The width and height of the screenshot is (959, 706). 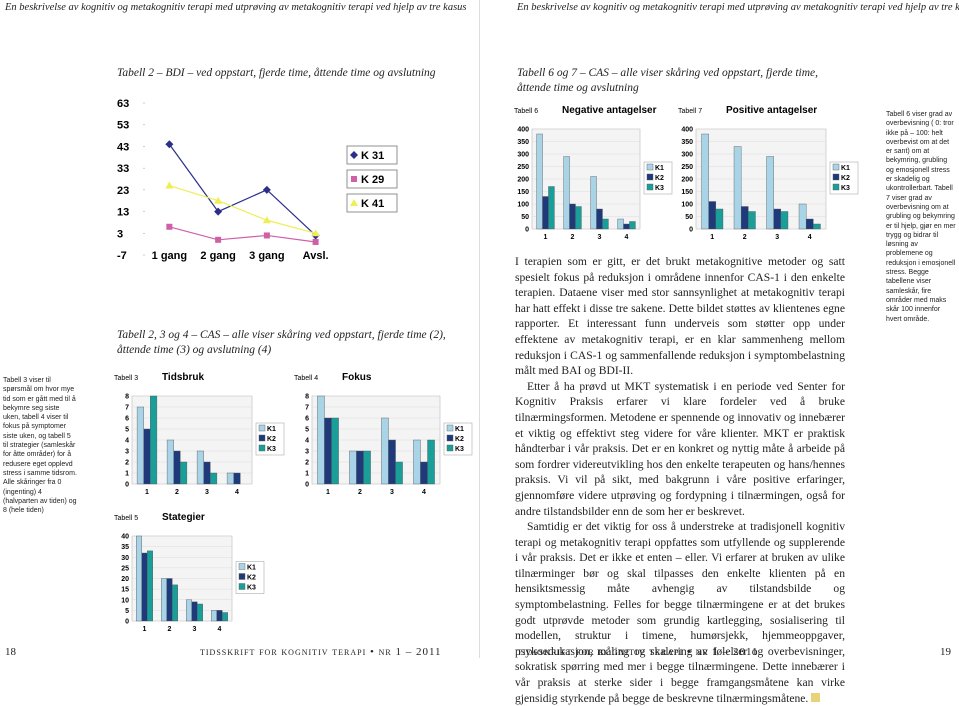 What do you see at coordinates (126, 378) in the screenshot?
I see `chart-label: Tabell 3` at bounding box center [126, 378].